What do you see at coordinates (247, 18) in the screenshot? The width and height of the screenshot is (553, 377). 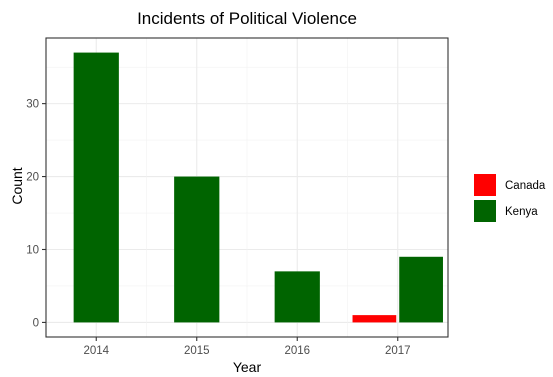 I see `chart-title: Incidents of Political Violence` at bounding box center [247, 18].